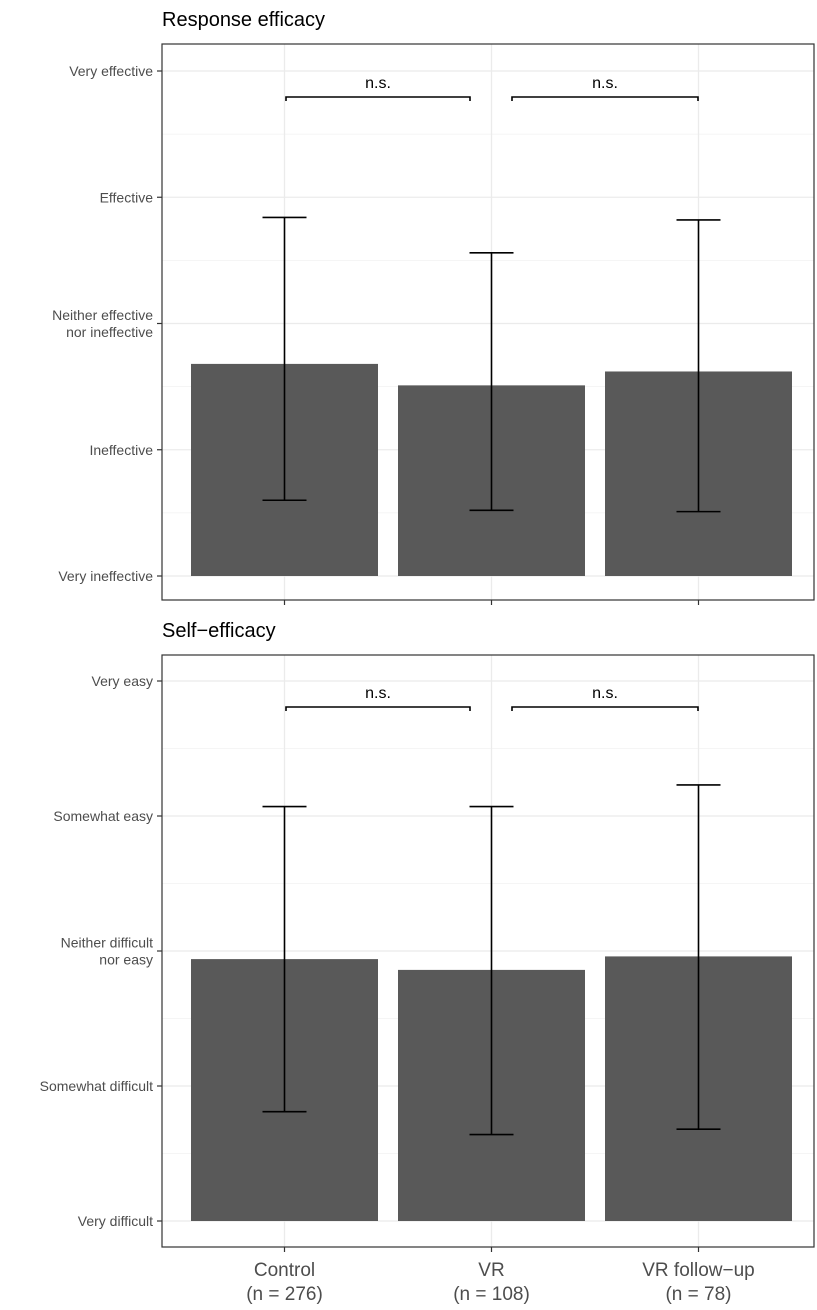  I want to click on x-tick-label: VR follow−up, so click(698, 1270).